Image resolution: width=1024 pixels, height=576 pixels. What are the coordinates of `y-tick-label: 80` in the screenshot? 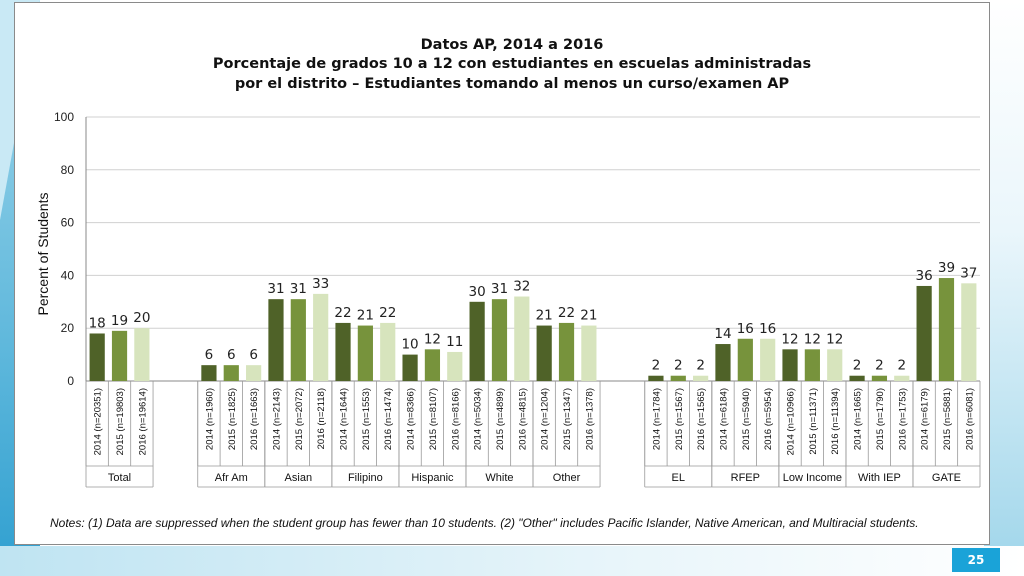 It's located at (68, 170).